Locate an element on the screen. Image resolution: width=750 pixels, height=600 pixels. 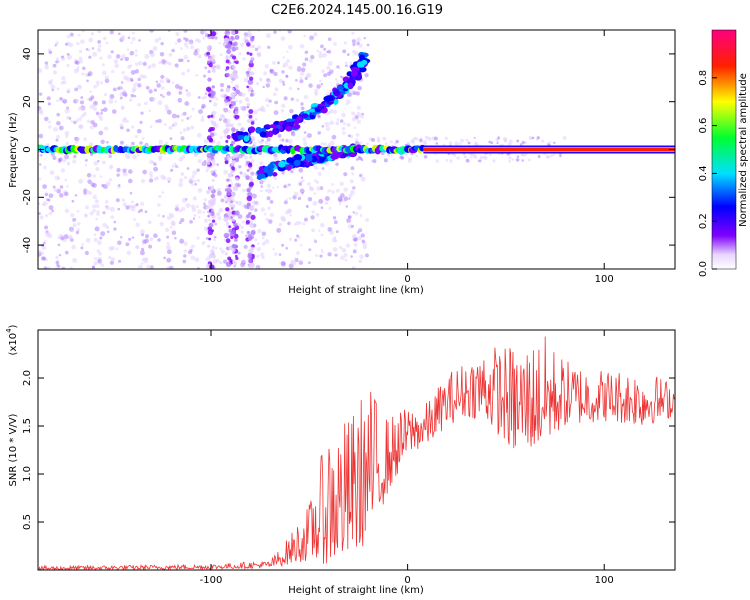
lower-branch-dot is located at coordinates (270, 174).